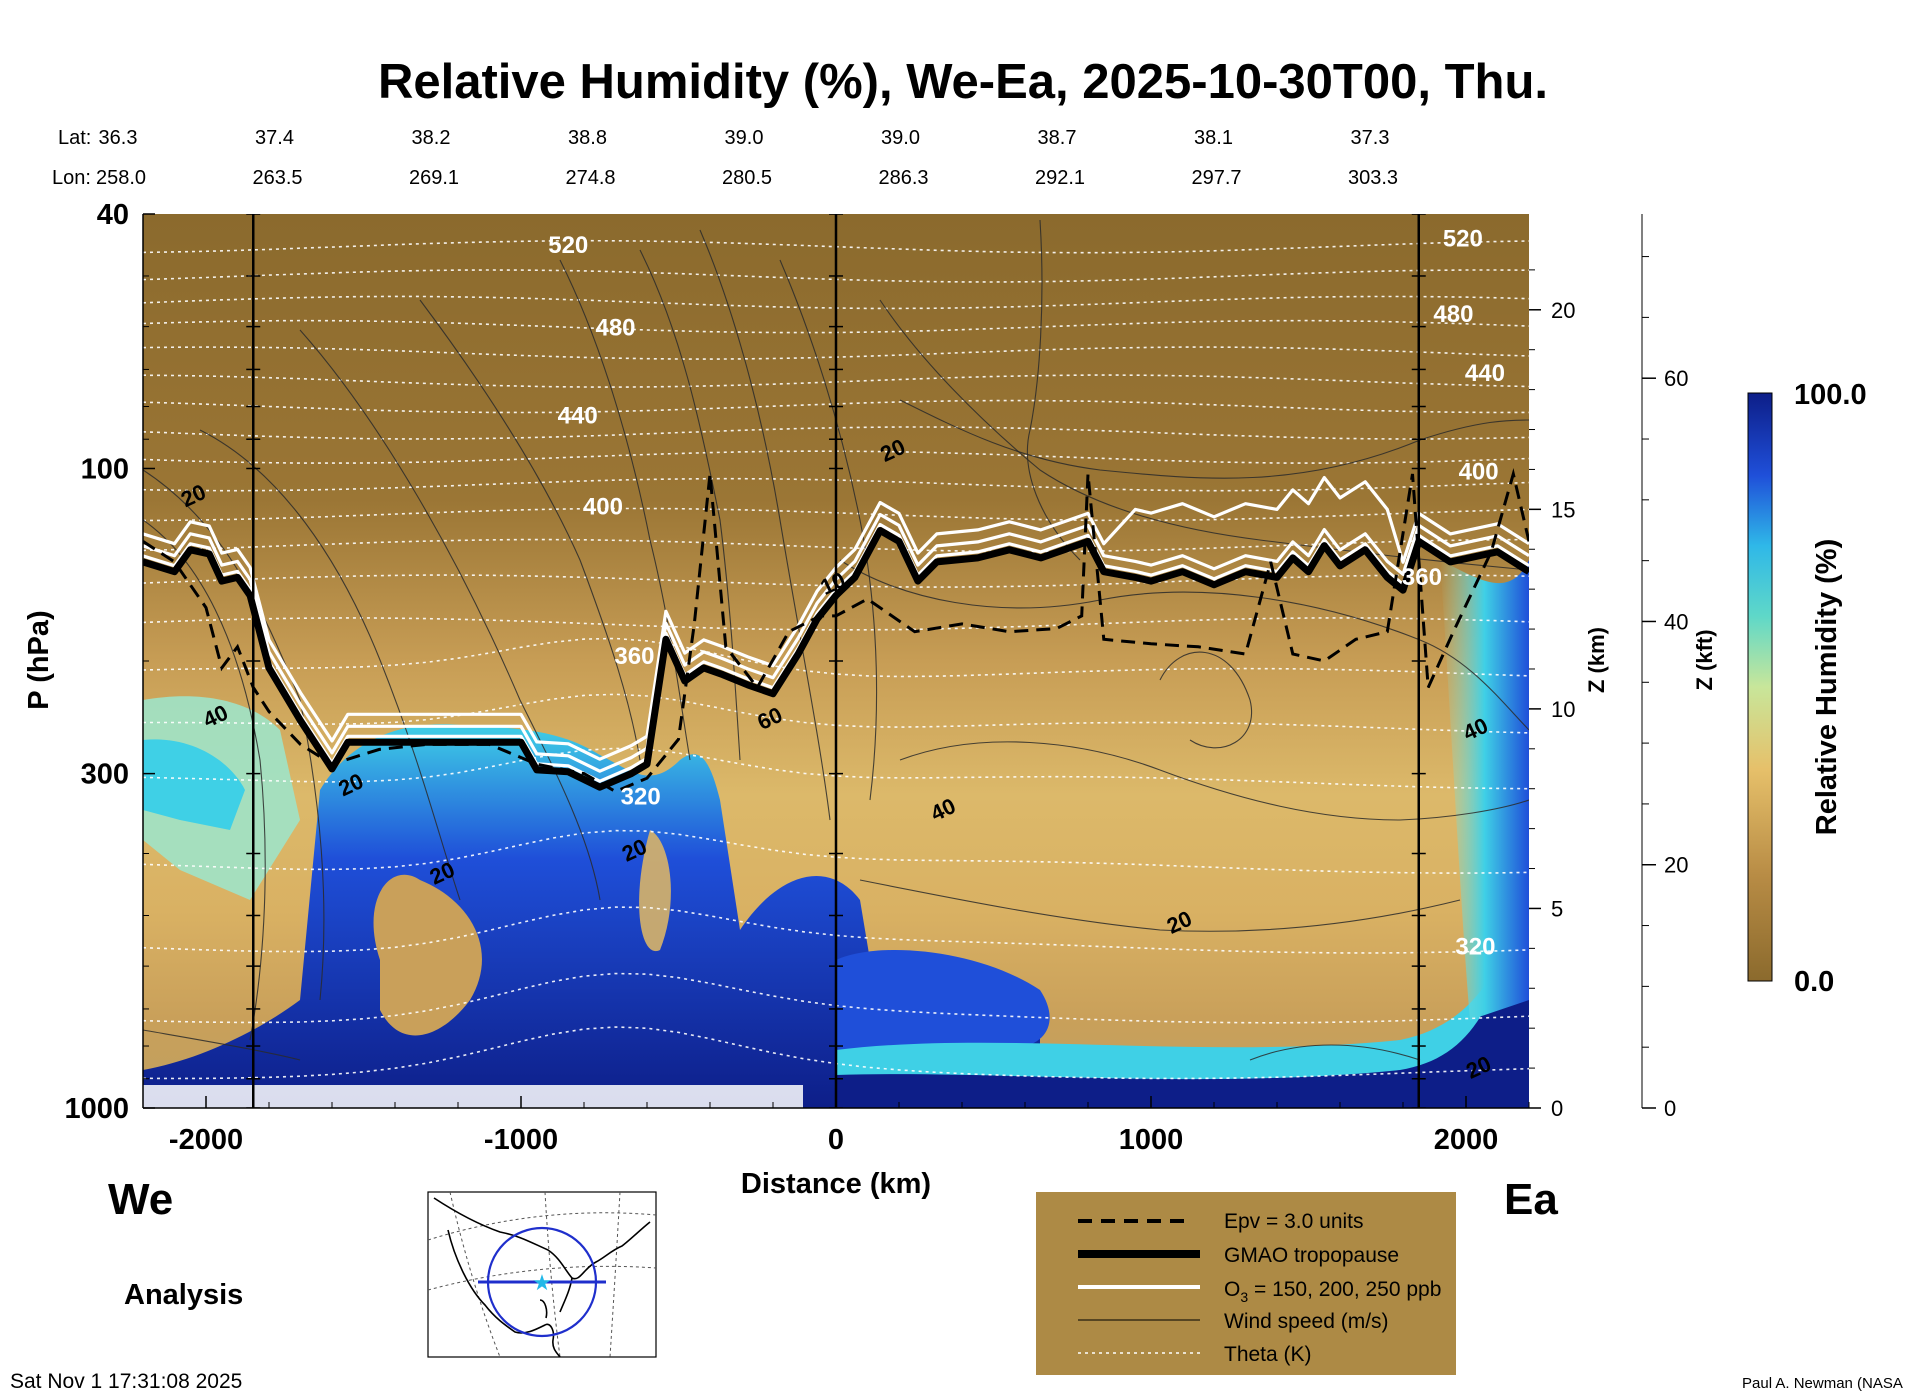  What do you see at coordinates (274, 138) in the screenshot?
I see `lat-value: 37.4` at bounding box center [274, 138].